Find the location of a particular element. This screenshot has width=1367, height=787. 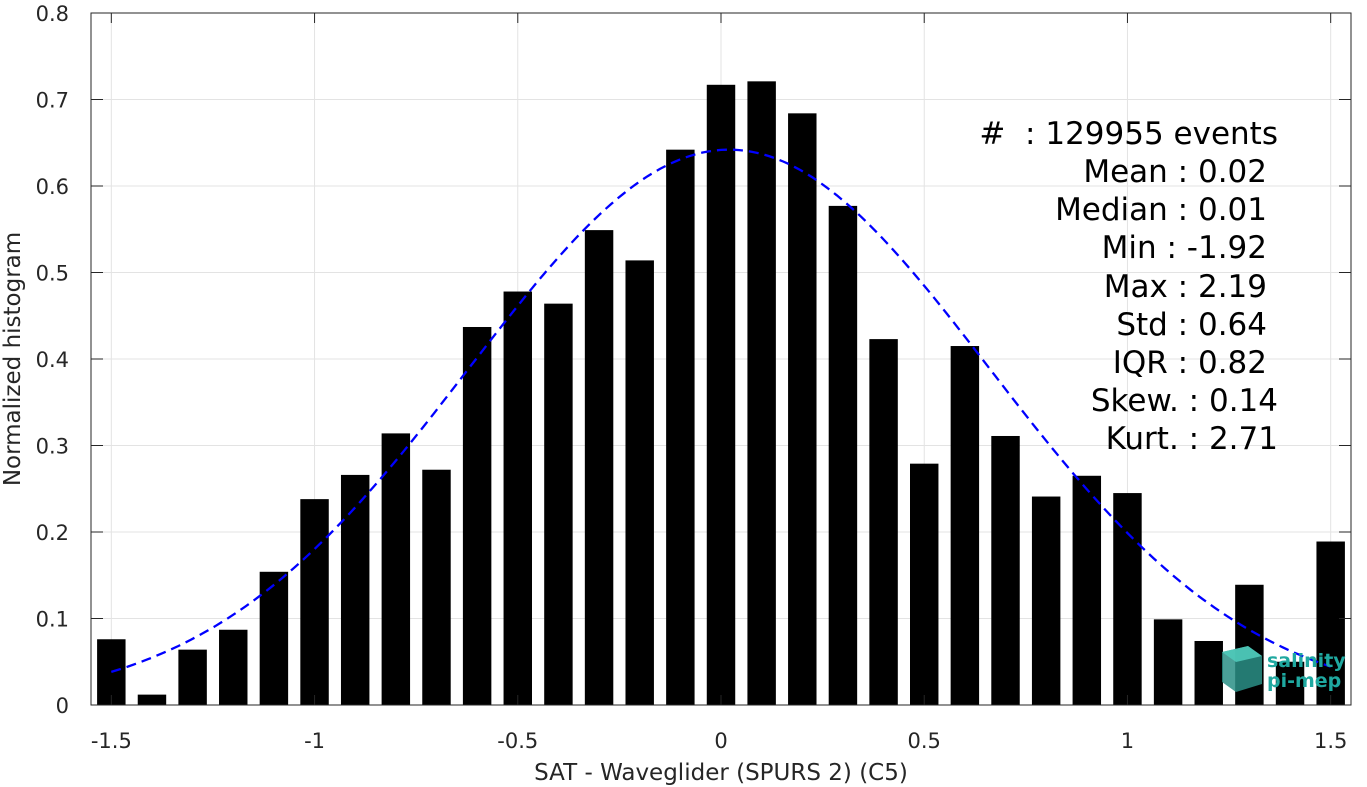

stats-median: Median : 0.01 is located at coordinates (1161, 210).